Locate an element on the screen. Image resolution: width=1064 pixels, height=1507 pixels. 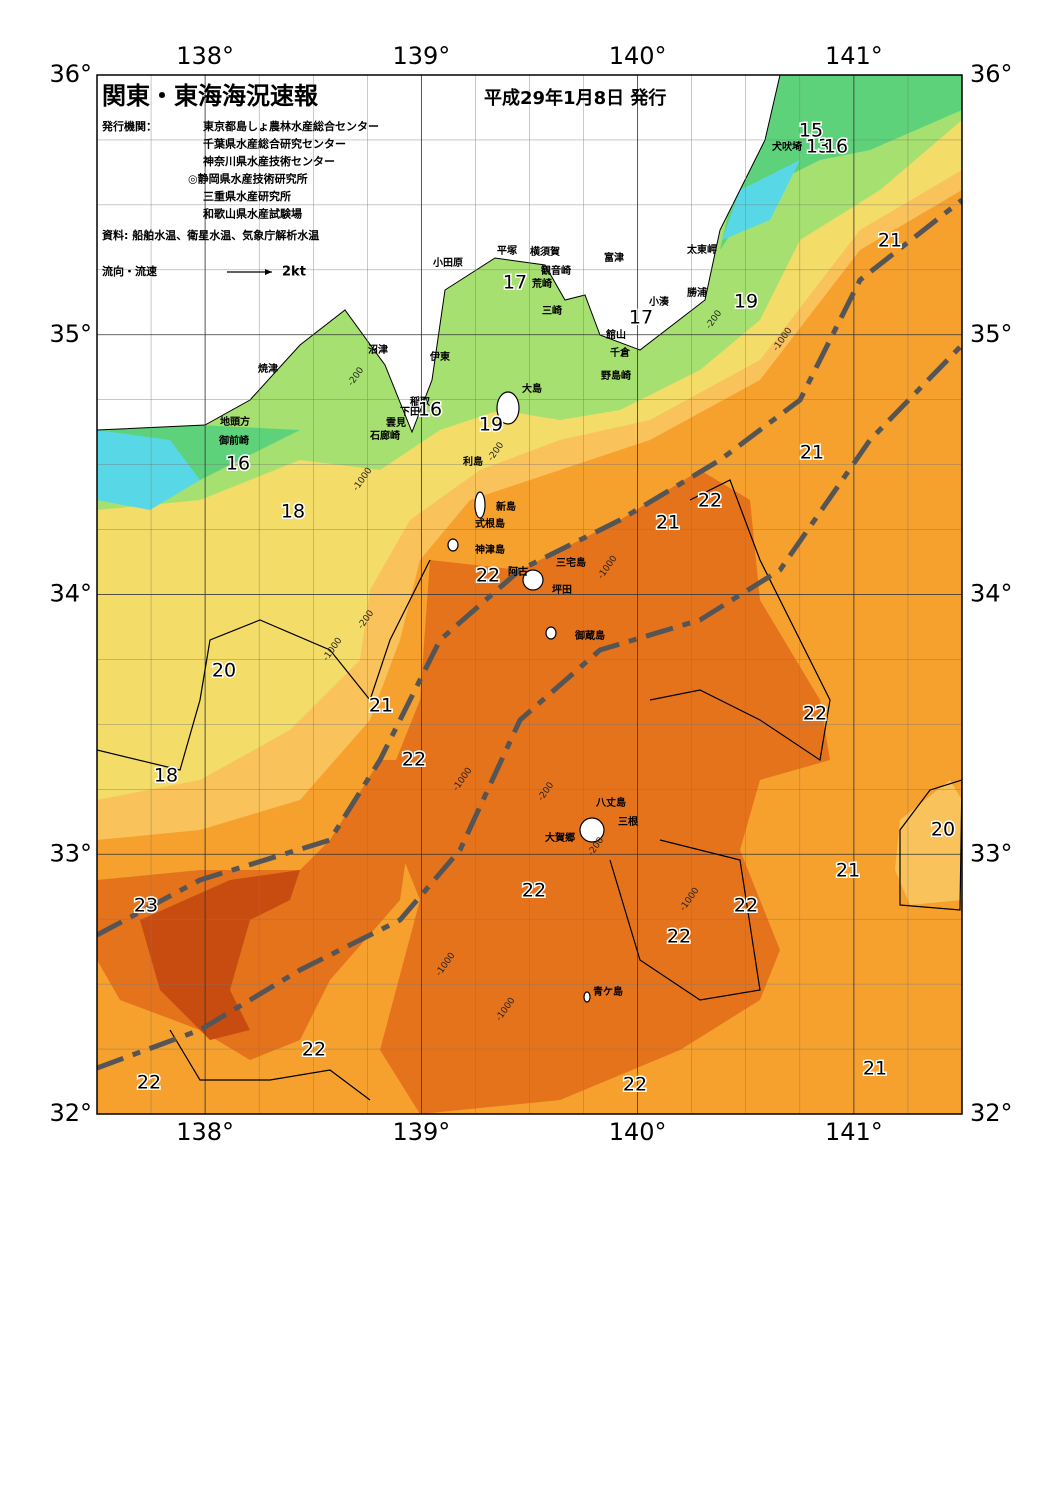
place-name: 神津島 is located at coordinates (490, 549).